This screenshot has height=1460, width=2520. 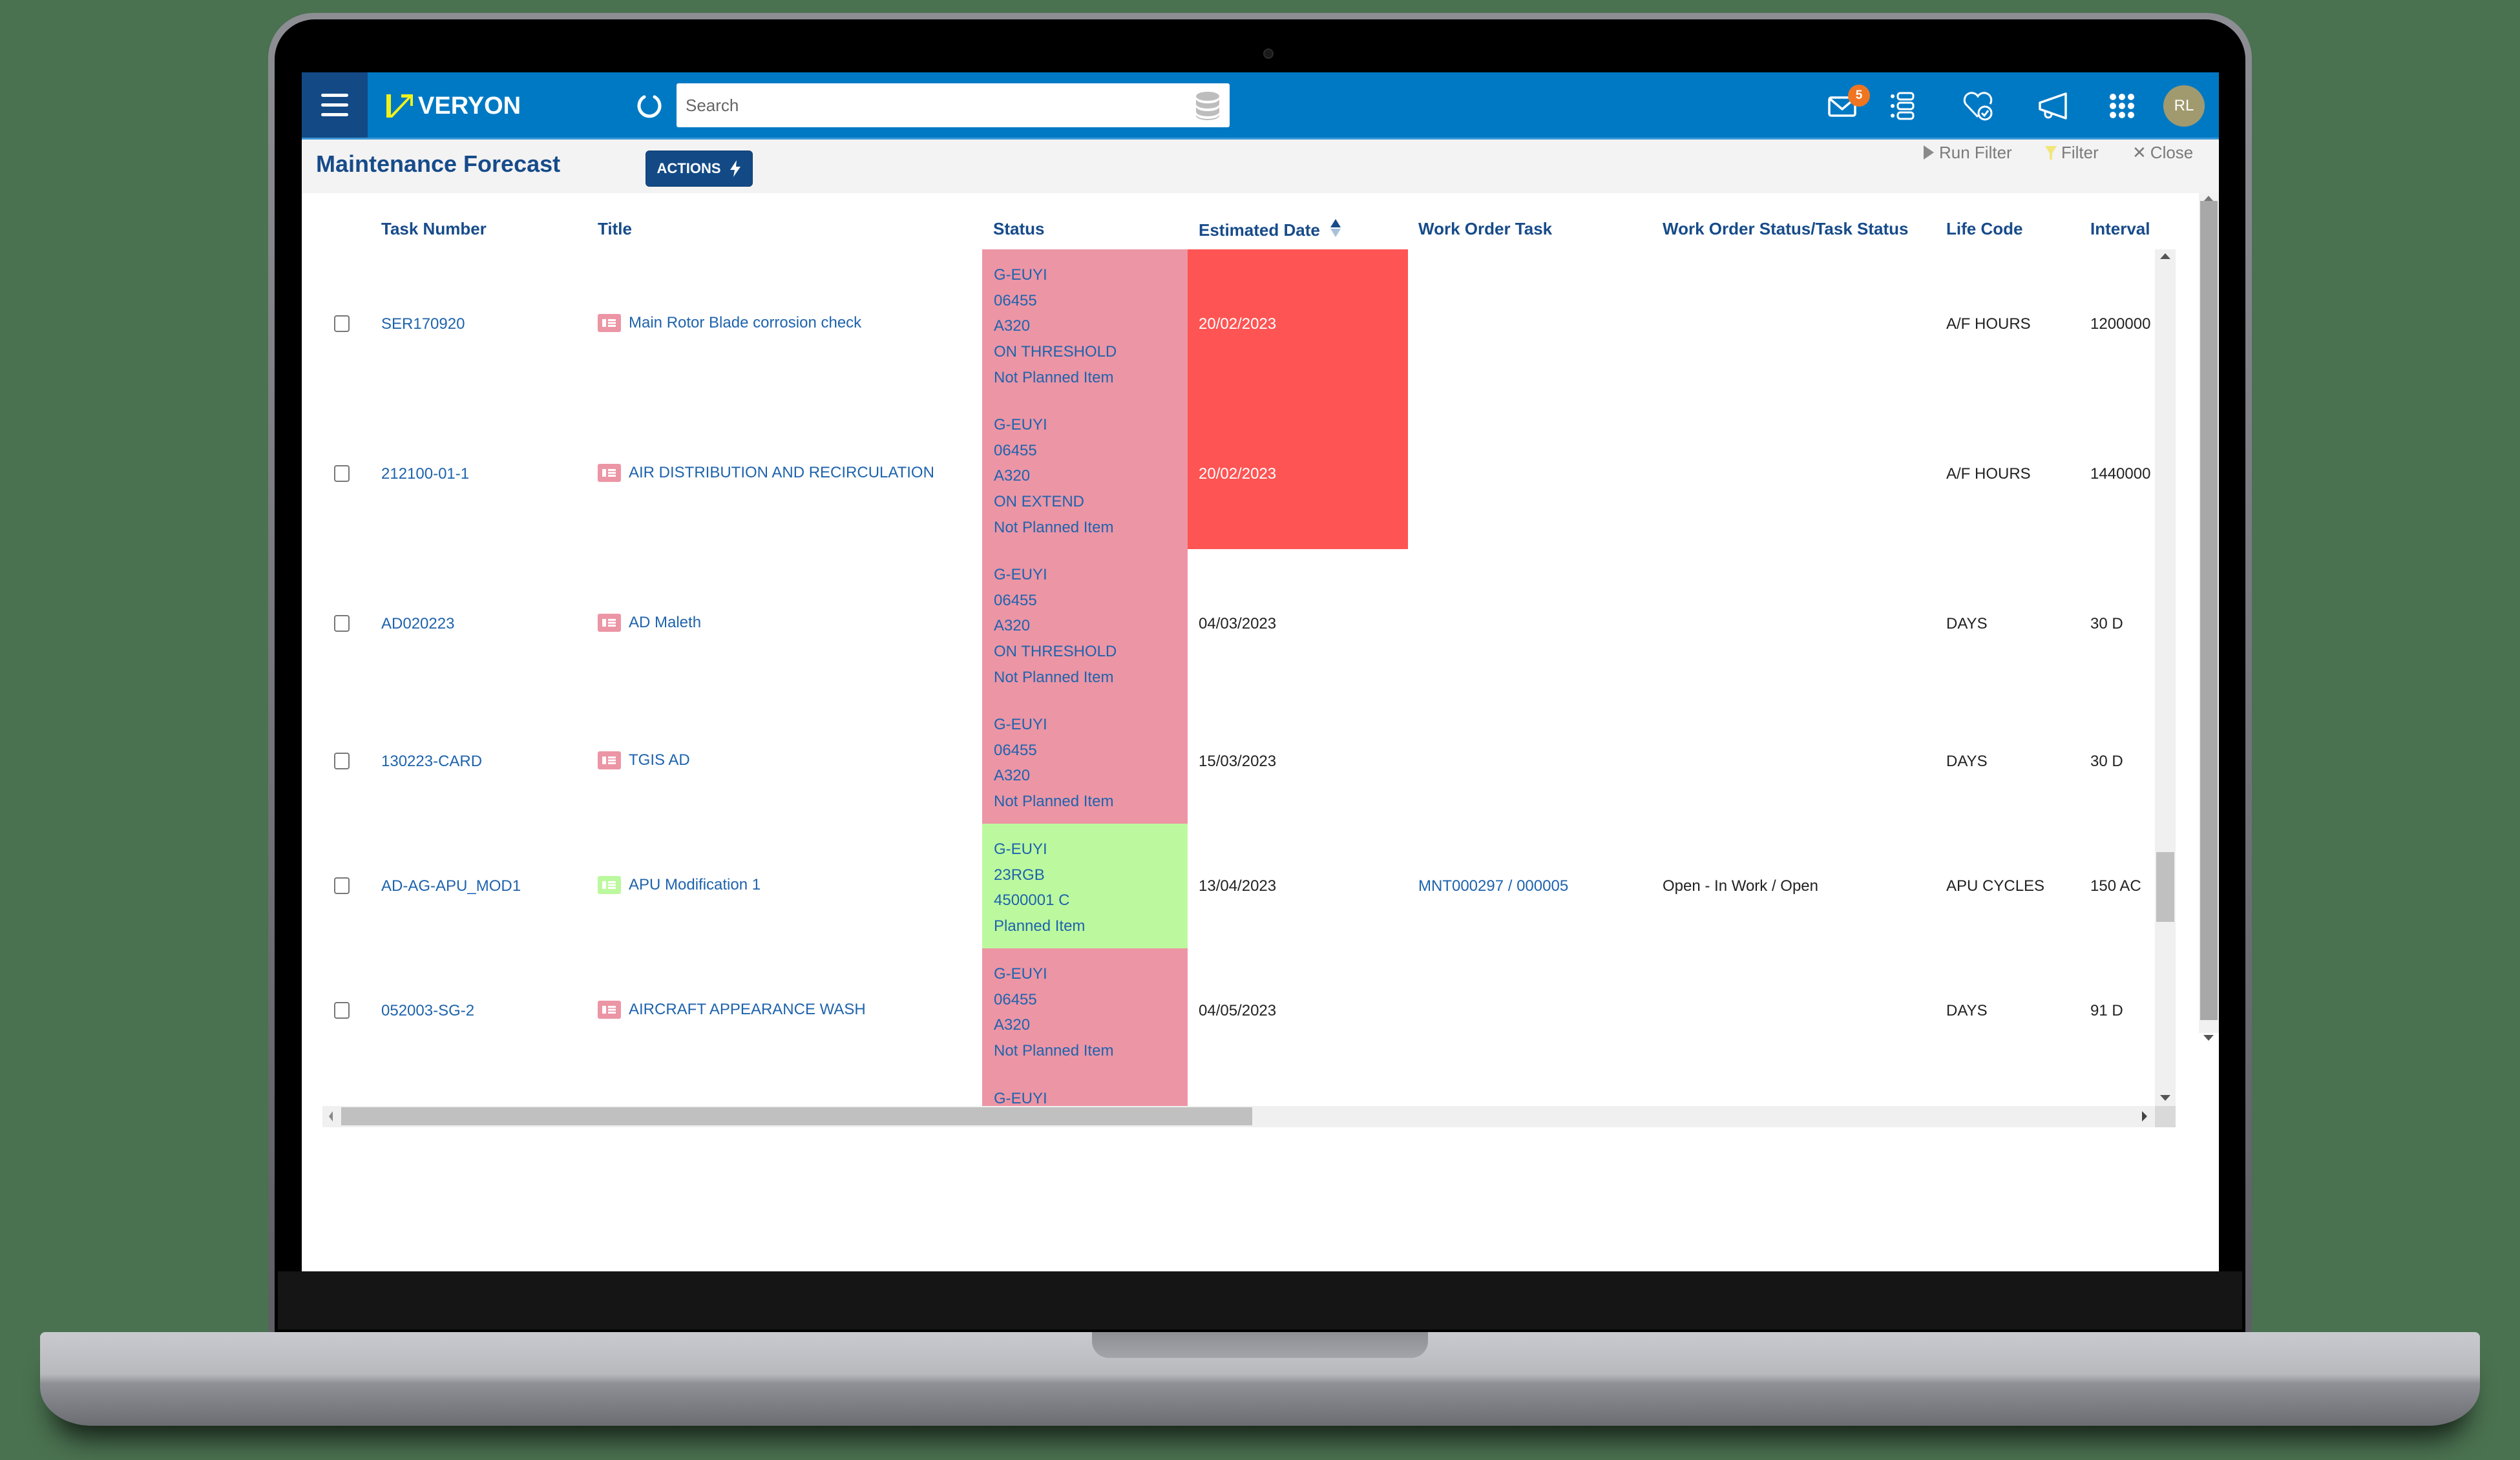 I want to click on life-code: APU CYCLES, so click(x=1996, y=886).